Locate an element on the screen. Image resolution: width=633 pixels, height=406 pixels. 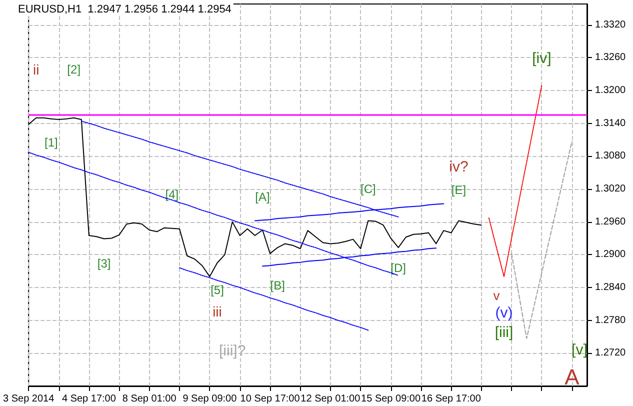
x-tick-label: 16 Sep 17:00 is located at coordinates (451, 399).